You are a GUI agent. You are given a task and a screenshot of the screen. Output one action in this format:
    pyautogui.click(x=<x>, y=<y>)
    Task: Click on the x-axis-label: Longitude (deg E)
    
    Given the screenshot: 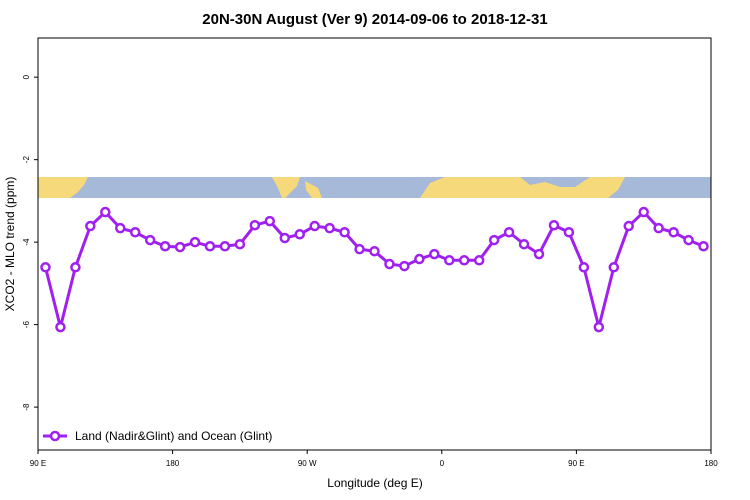 What is the action you would take?
    pyautogui.click(x=374, y=483)
    